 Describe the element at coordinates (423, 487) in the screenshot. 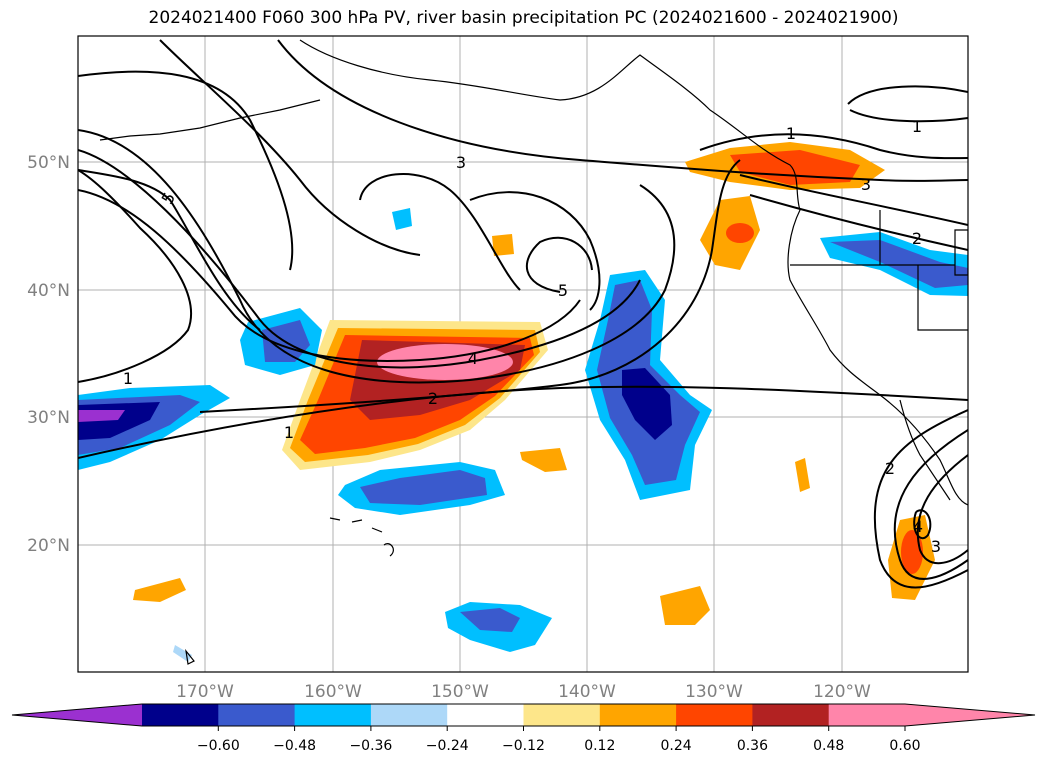

I see `negative-anomaly-south-core` at that location.